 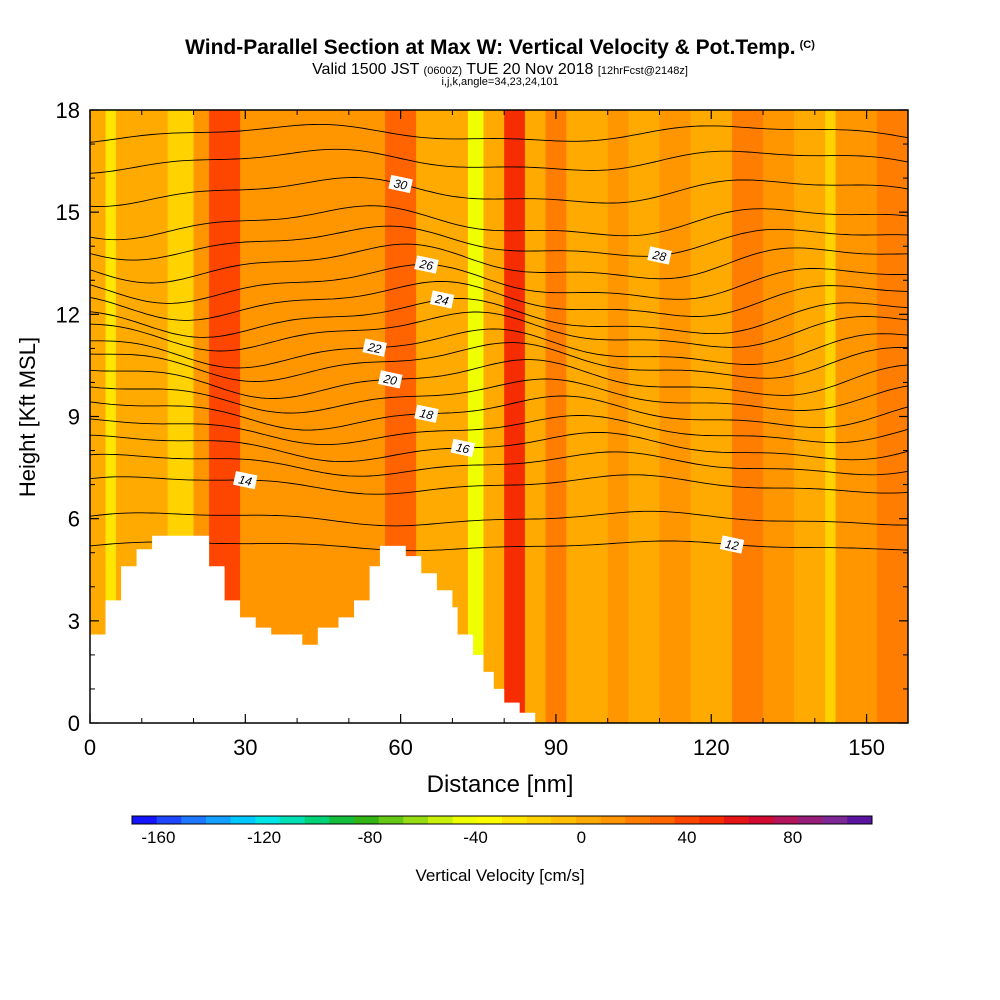 What do you see at coordinates (711, 747) in the screenshot?
I see `x-tick-label: 120` at bounding box center [711, 747].